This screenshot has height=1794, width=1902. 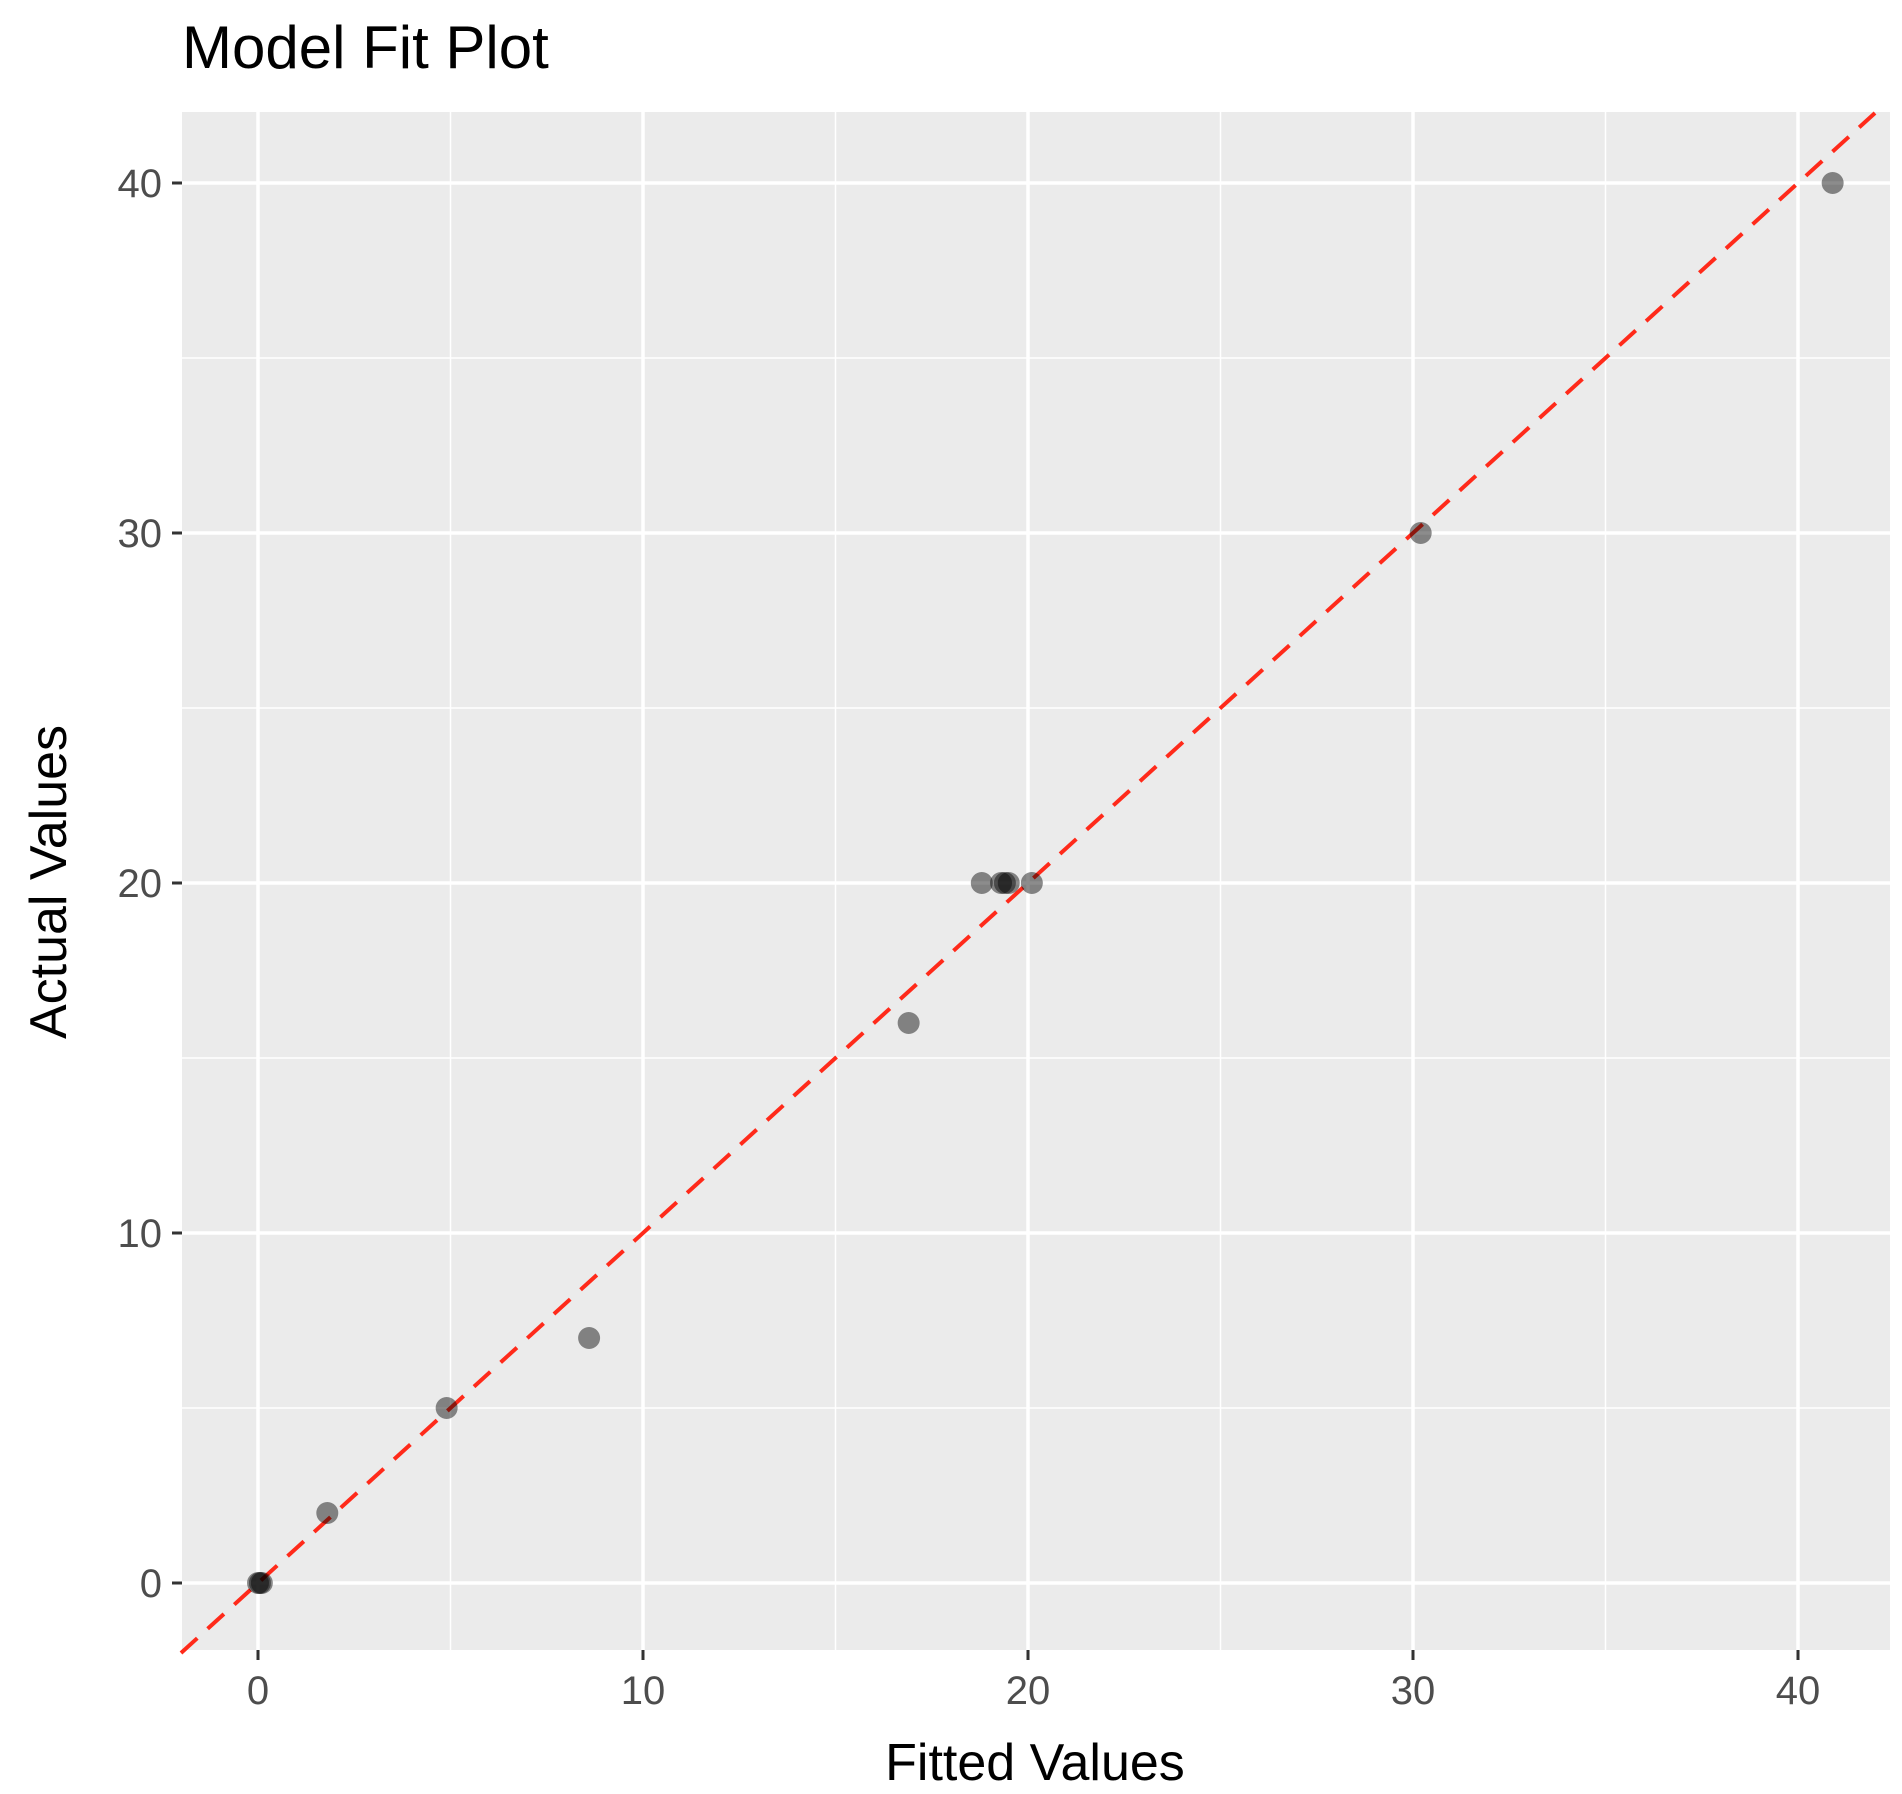 I want to click on y-tick-label: 10, so click(x=140, y=1234).